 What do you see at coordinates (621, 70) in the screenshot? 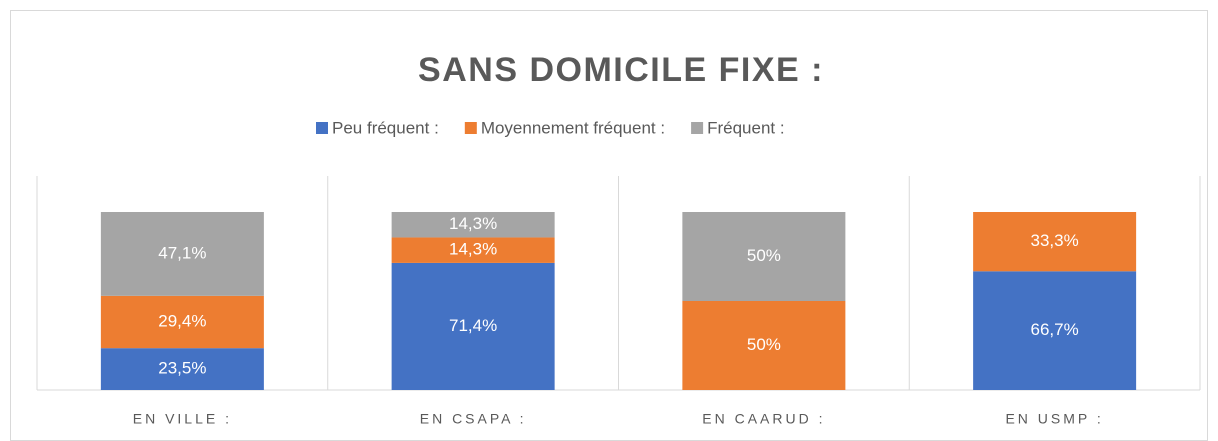
I see `chart-title: SANS DOMICILE FIXE :` at bounding box center [621, 70].